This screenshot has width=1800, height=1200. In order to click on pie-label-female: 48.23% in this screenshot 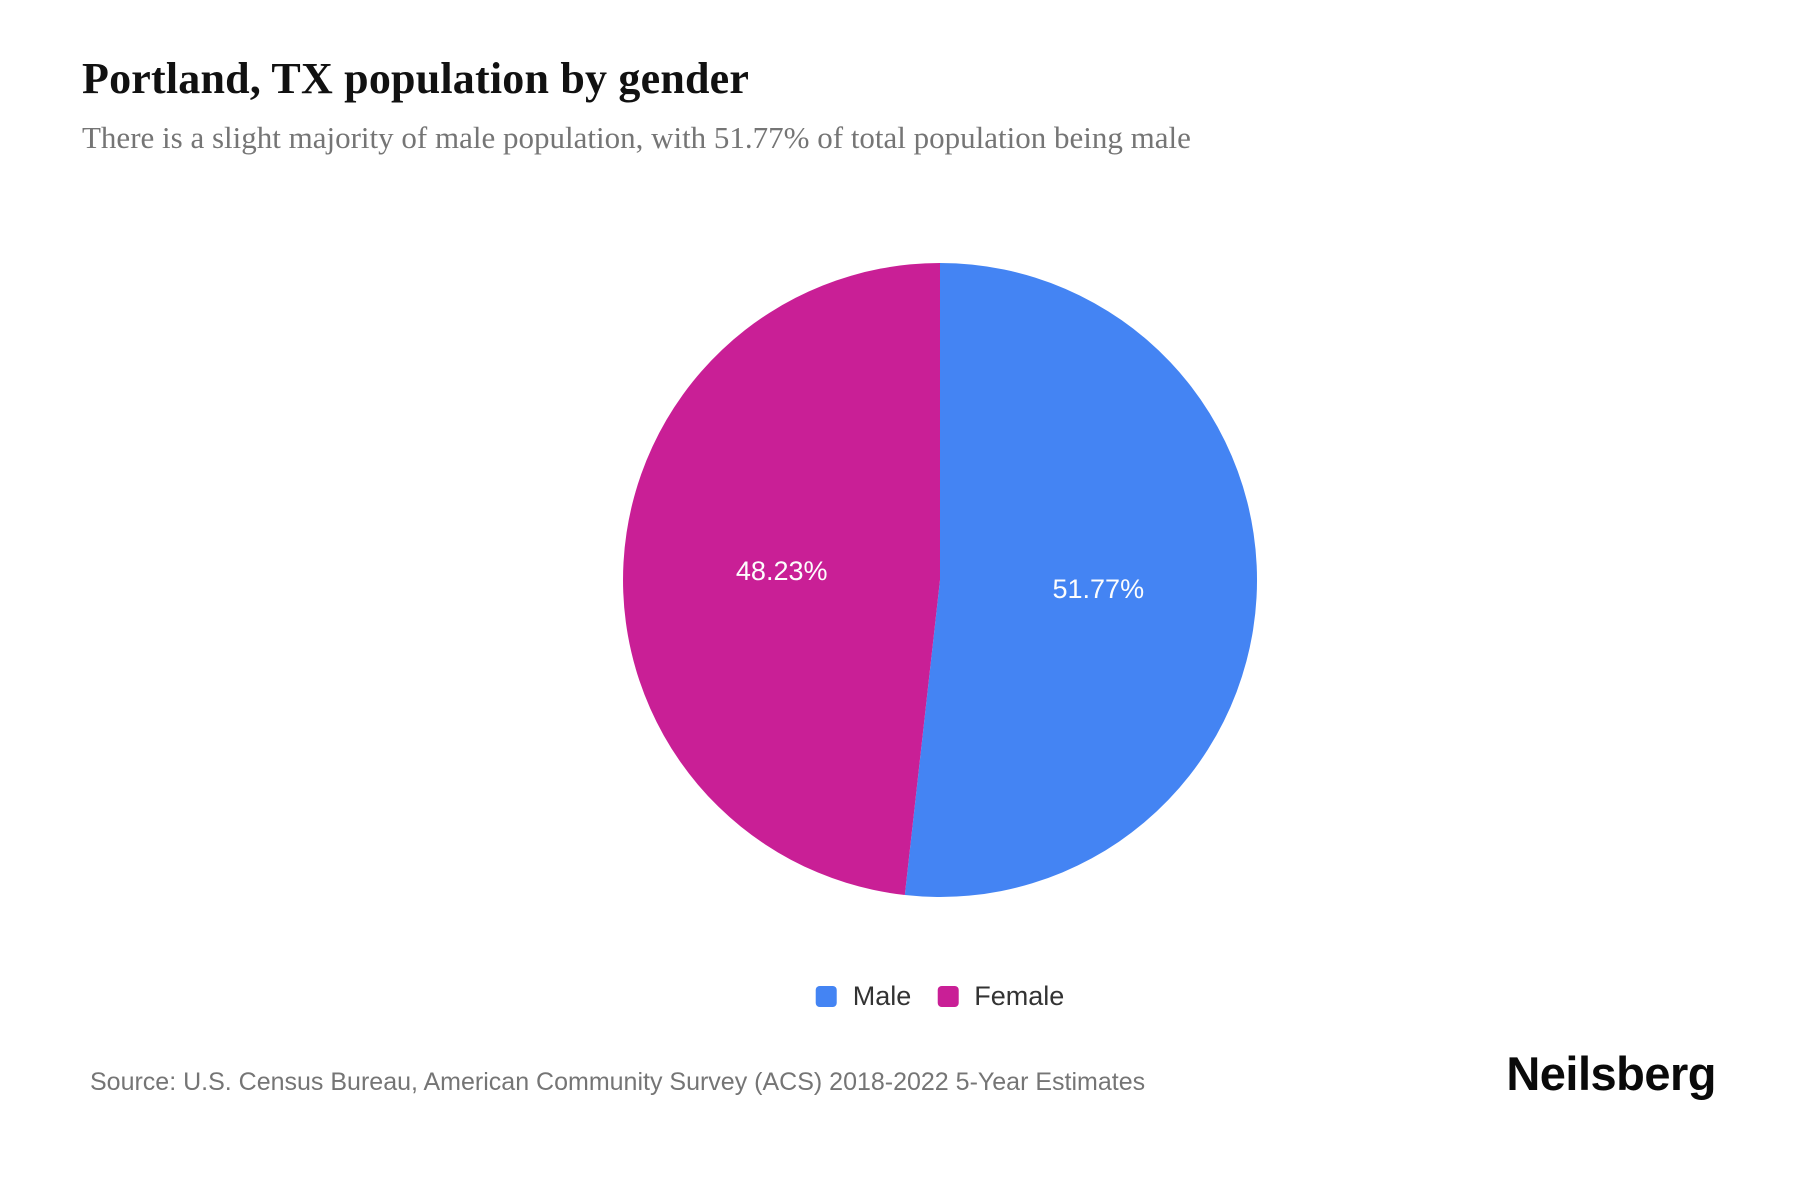, I will do `click(782, 571)`.